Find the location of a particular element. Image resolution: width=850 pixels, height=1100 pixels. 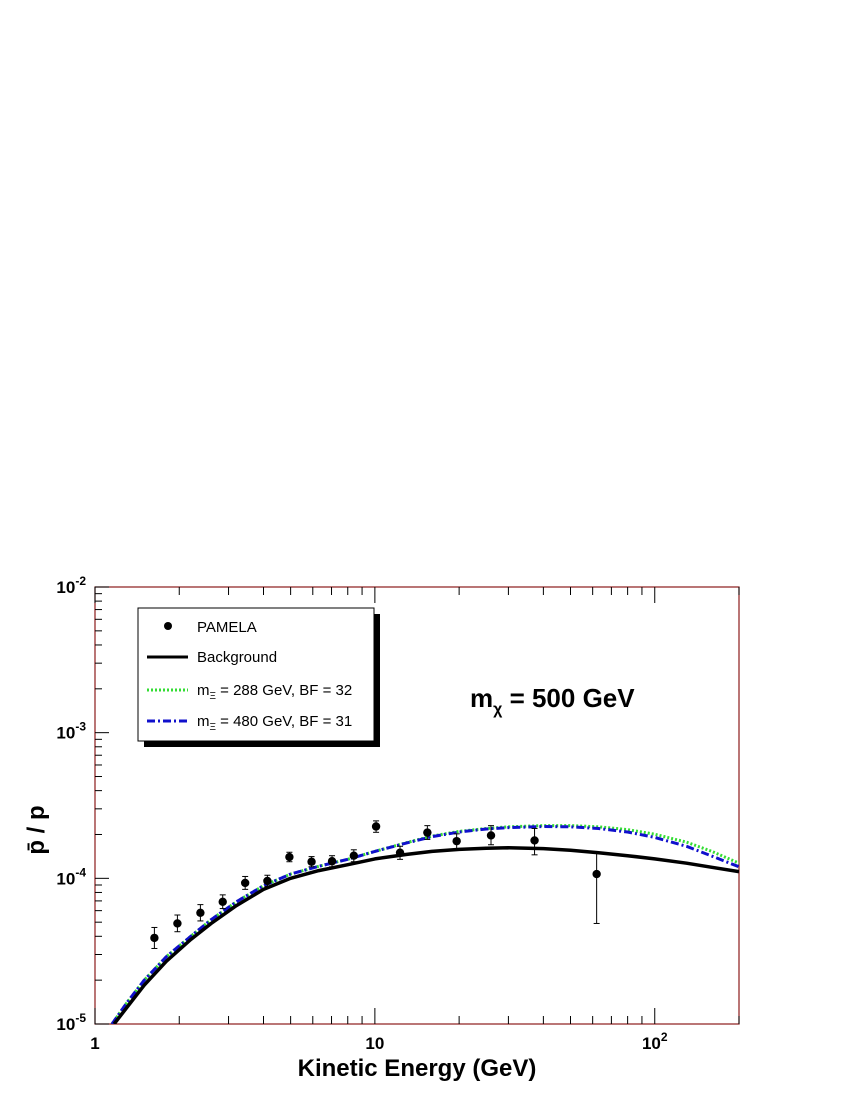

annotation-main: m is located at coordinates (481, 698).